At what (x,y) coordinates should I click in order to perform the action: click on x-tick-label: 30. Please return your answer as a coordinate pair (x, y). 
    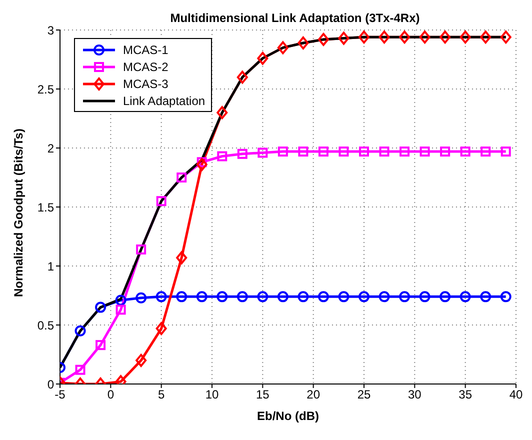
    Looking at the image, I should click on (415, 395).